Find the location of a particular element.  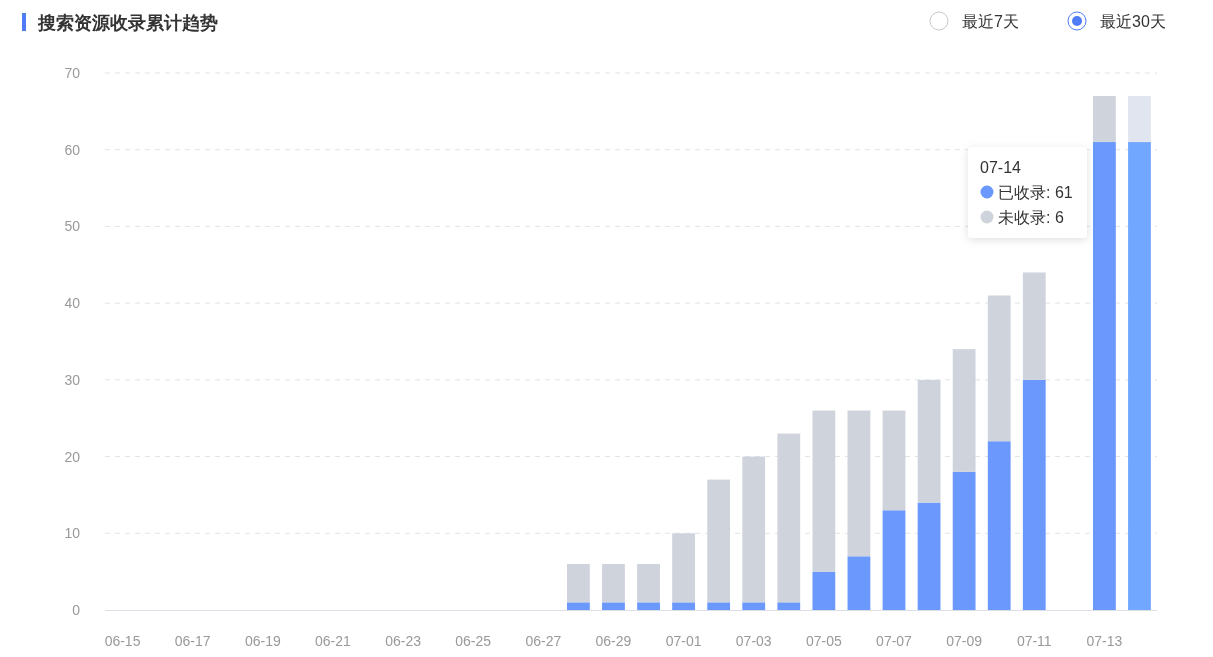

annotation: 07-14 is located at coordinates (1001, 167).